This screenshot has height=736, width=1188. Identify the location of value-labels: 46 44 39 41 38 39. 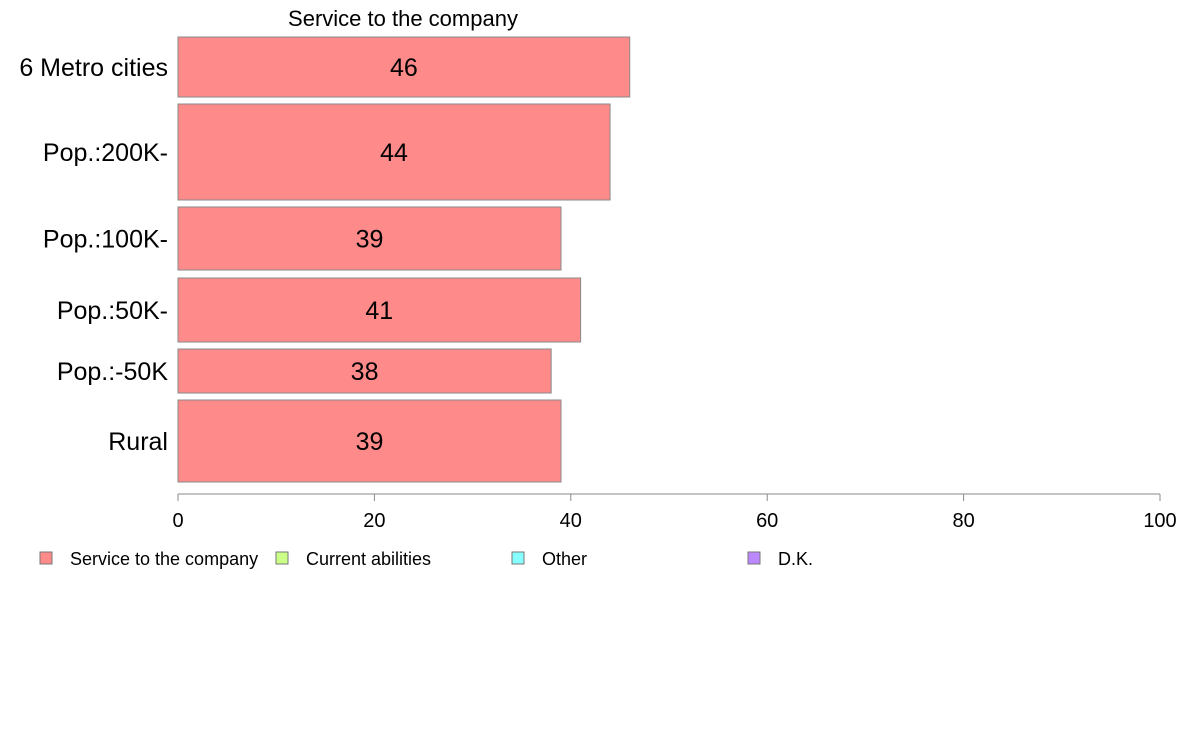
(384, 255).